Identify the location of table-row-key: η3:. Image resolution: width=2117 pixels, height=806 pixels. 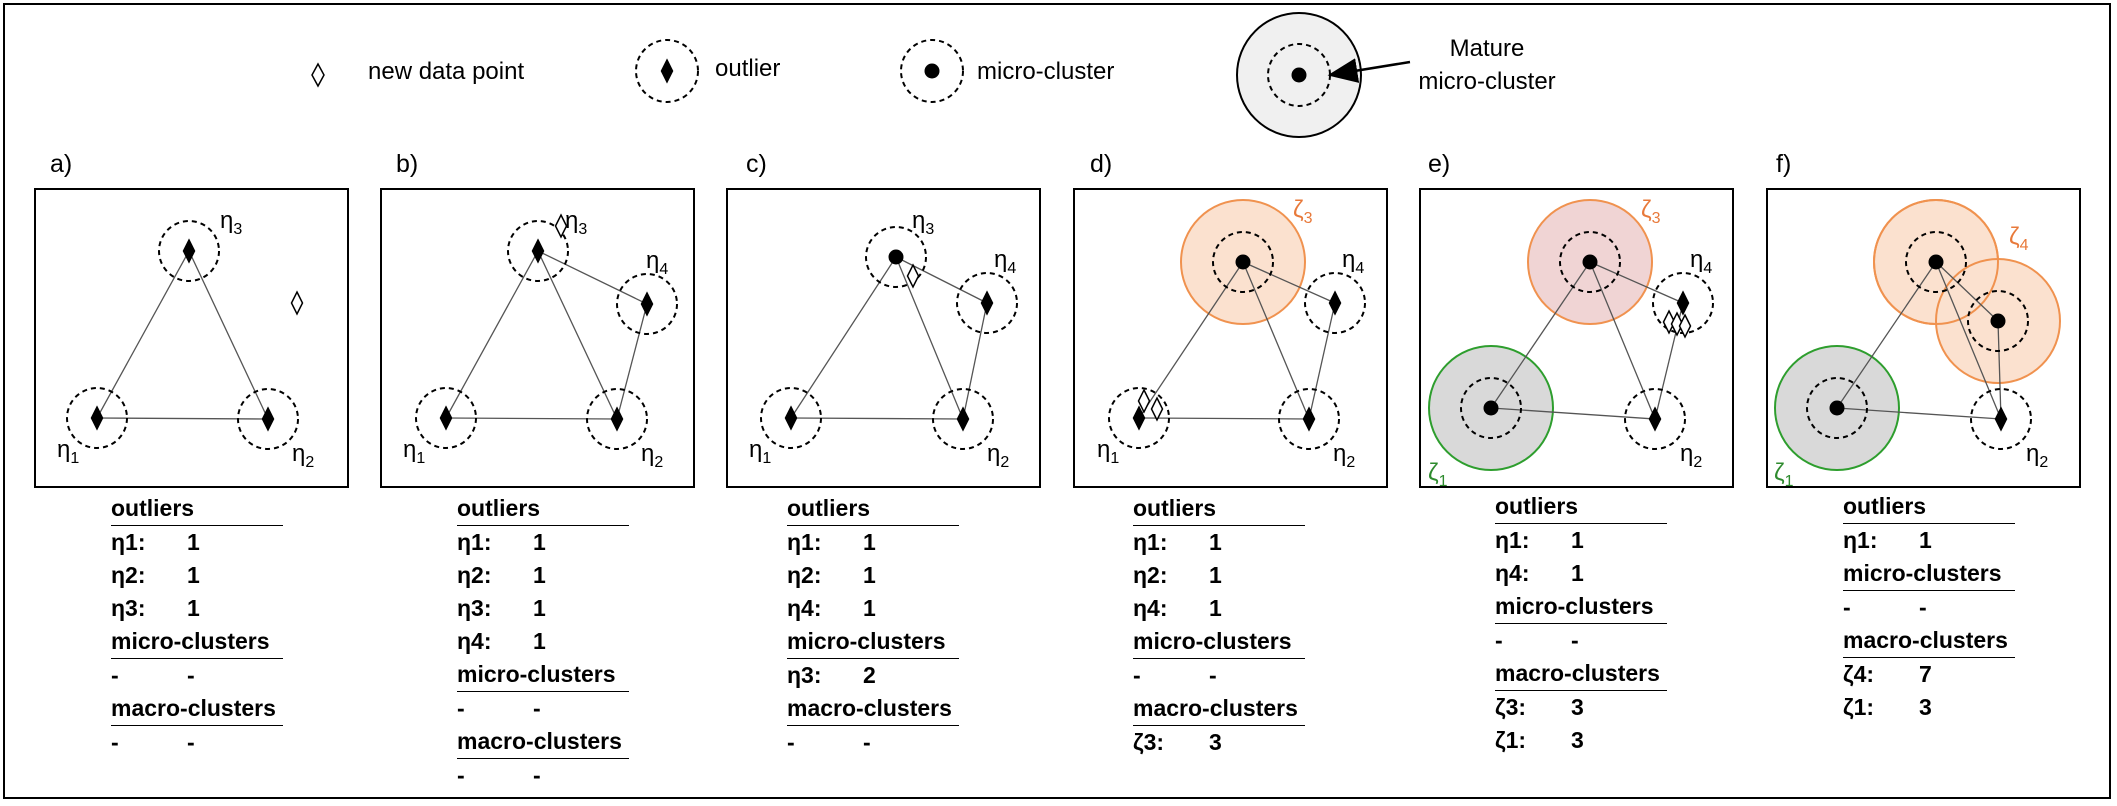
(128, 608).